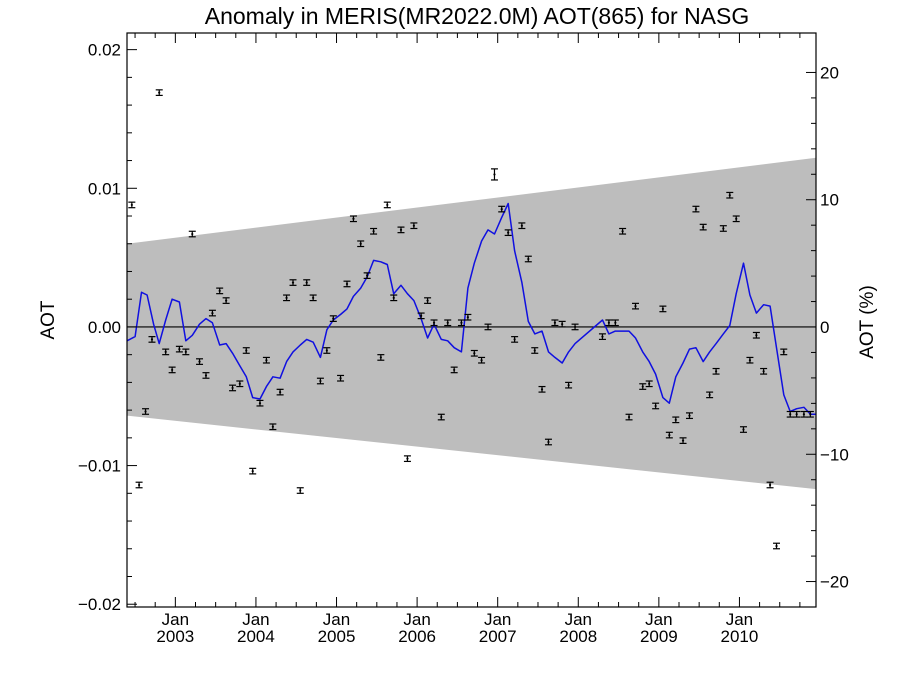  Describe the element at coordinates (498, 636) in the screenshot. I see `x-tick-year-label: 2007` at that location.